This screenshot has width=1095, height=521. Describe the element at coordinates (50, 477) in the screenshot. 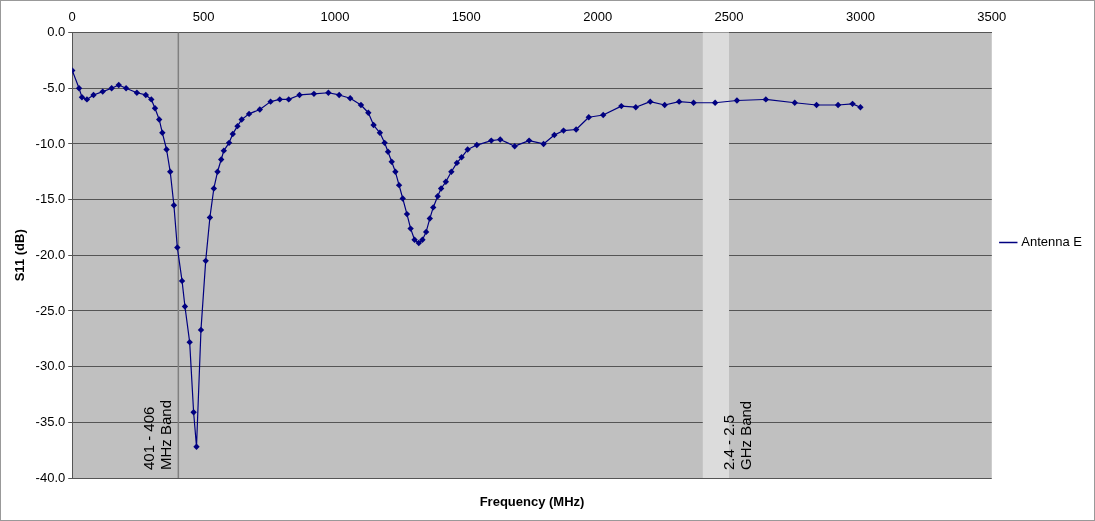

I see `y-tick-label: -40.0` at that location.